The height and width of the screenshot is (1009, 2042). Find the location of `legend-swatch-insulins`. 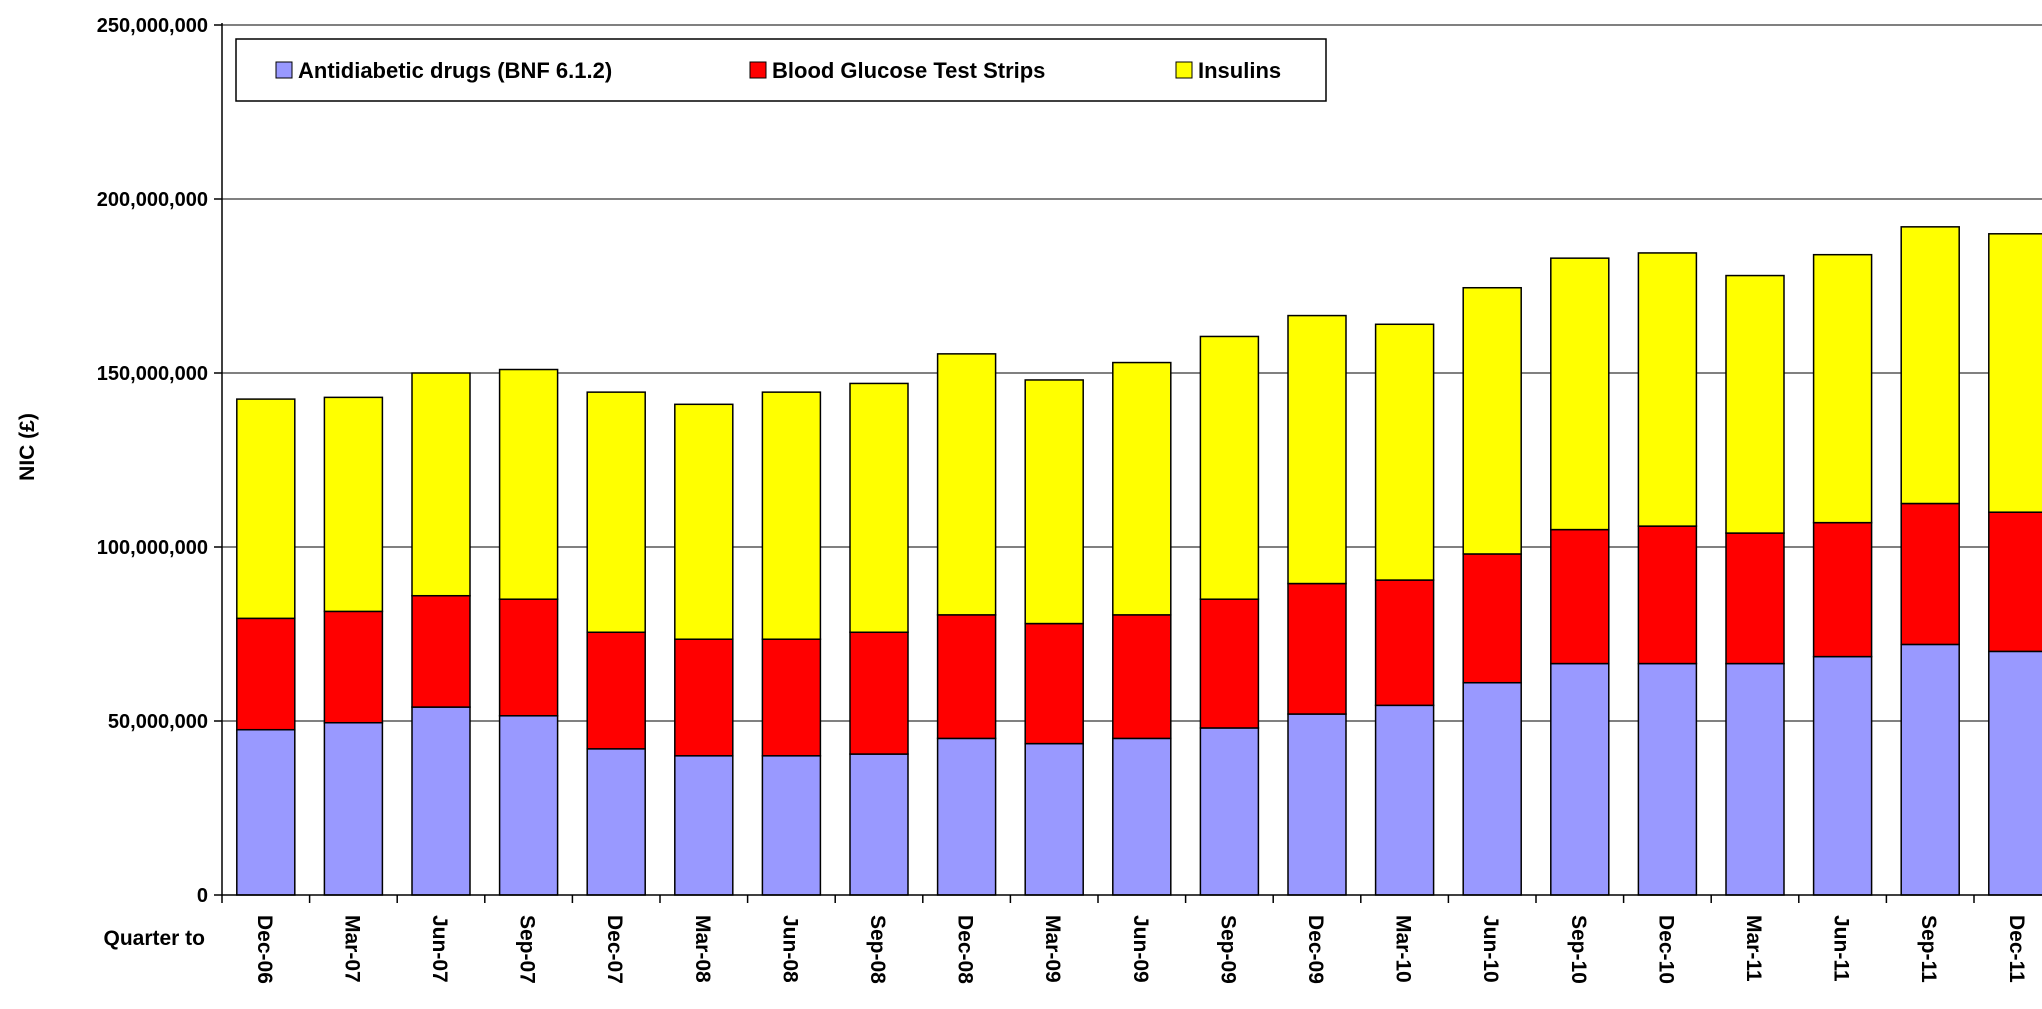

legend-swatch-insulins is located at coordinates (1184, 70).